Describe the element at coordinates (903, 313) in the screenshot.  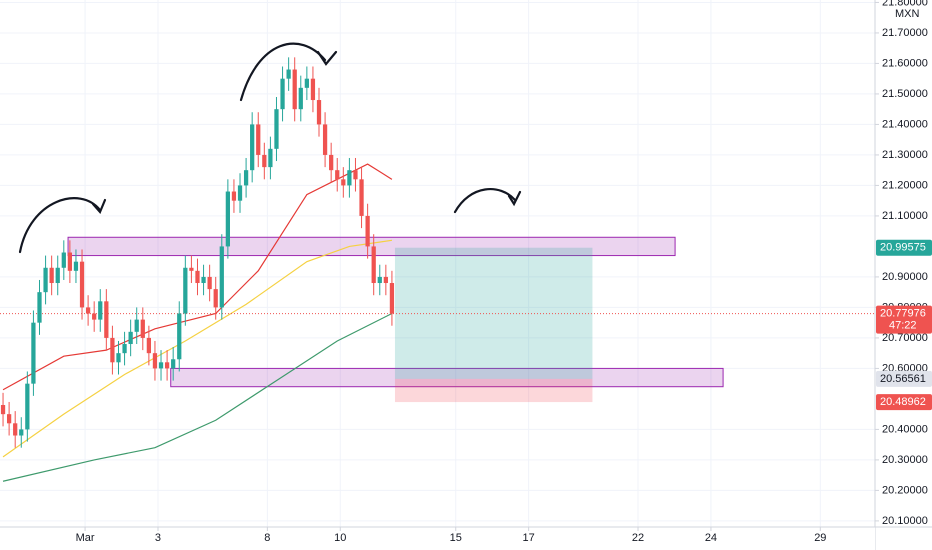
I see `price-label: 20.77976` at that location.